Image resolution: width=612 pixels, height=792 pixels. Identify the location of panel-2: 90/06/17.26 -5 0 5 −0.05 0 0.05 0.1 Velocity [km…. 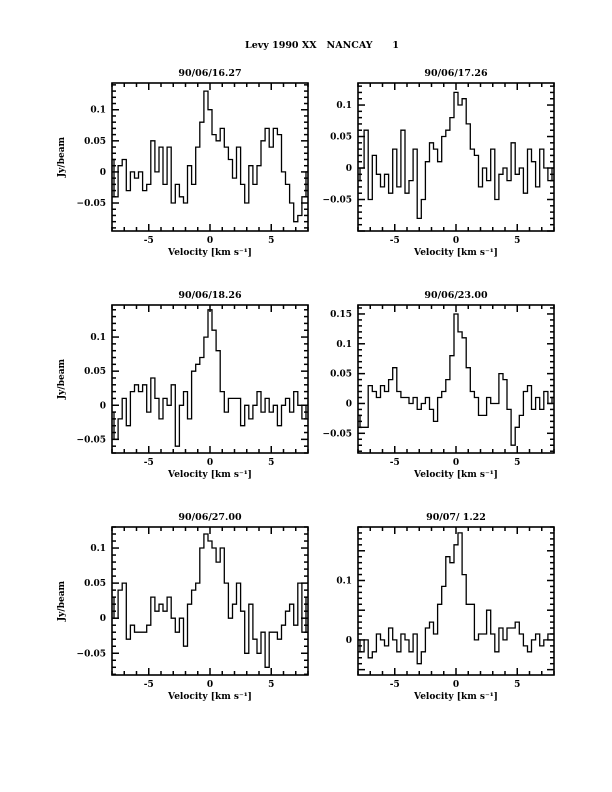
(439, 163).